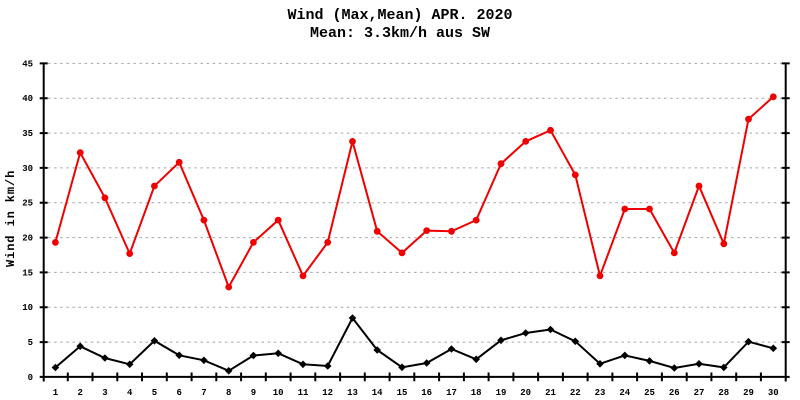 The height and width of the screenshot is (400, 800). Describe the element at coordinates (451, 393) in the screenshot. I see `svg-text: 17` at that location.